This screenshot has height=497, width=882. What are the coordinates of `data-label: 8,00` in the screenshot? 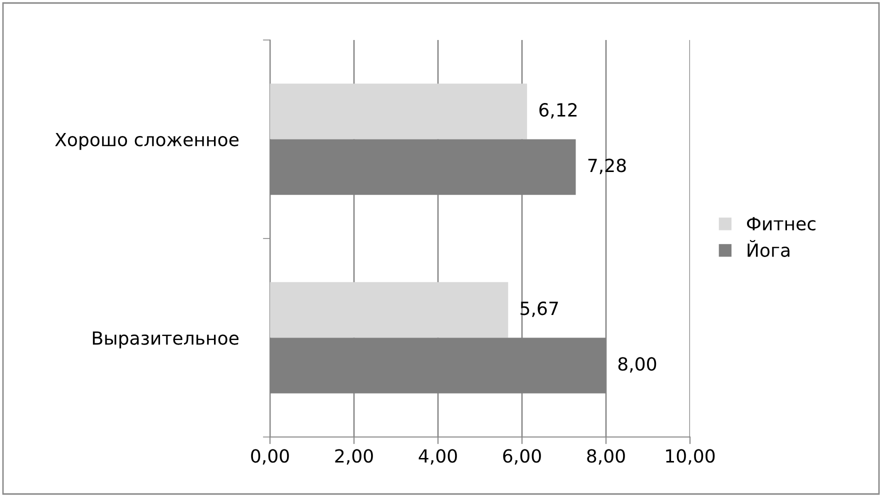 It's located at (637, 365).